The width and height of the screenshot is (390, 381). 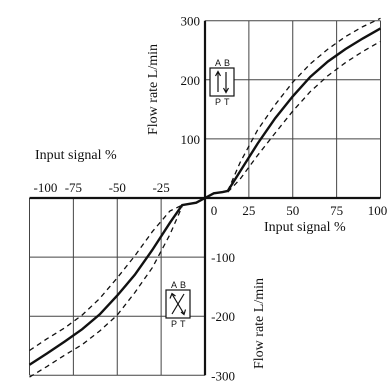 I want to click on x-tick-label: 25, so click(x=248, y=210).